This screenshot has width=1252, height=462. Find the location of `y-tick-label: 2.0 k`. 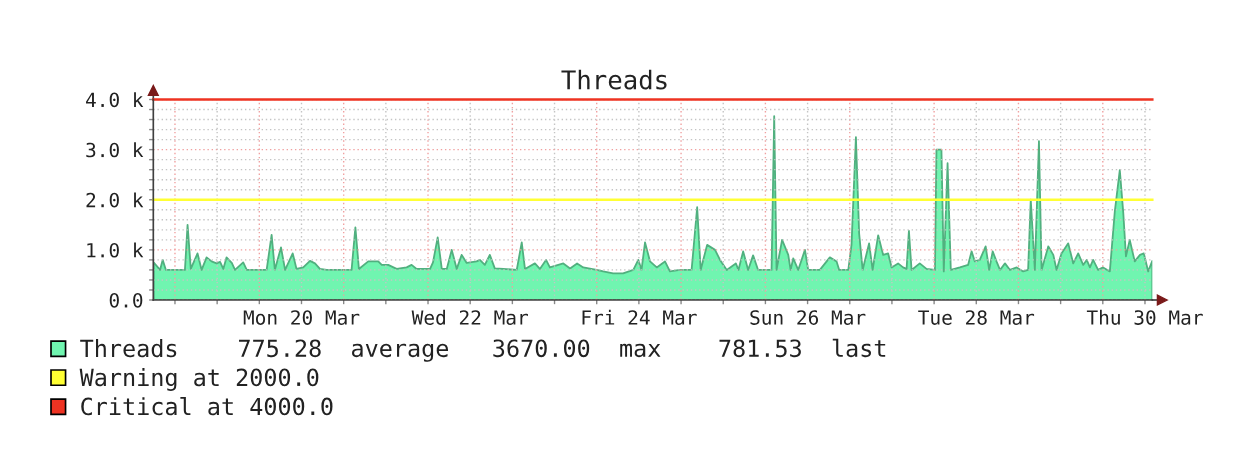

y-tick-label: 2.0 k is located at coordinates (115, 200).